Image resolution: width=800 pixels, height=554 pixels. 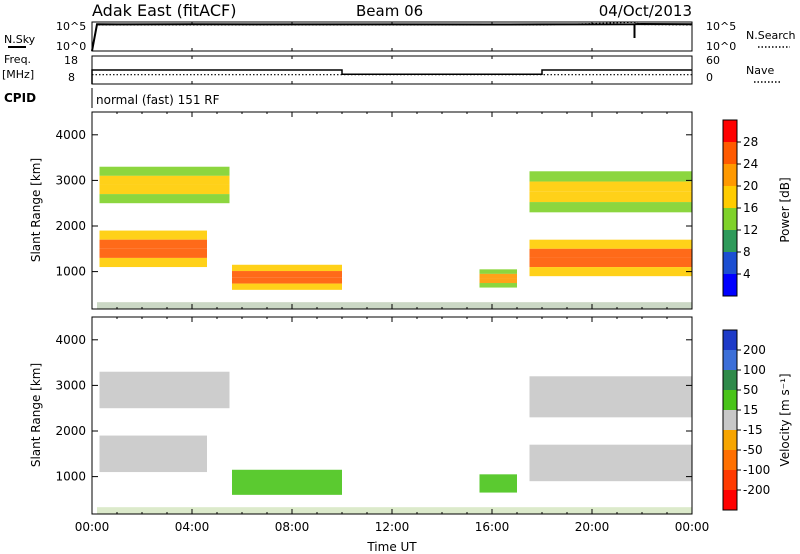 I want to click on freq-tick-top: 18, so click(x=71, y=60).